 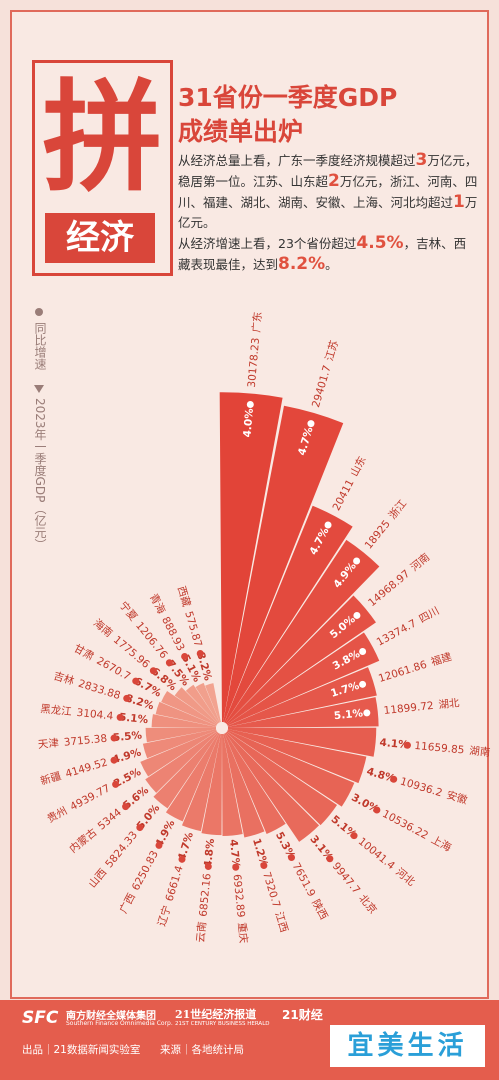 I want to click on gdp-value: 9947.7, so click(x=346, y=878).